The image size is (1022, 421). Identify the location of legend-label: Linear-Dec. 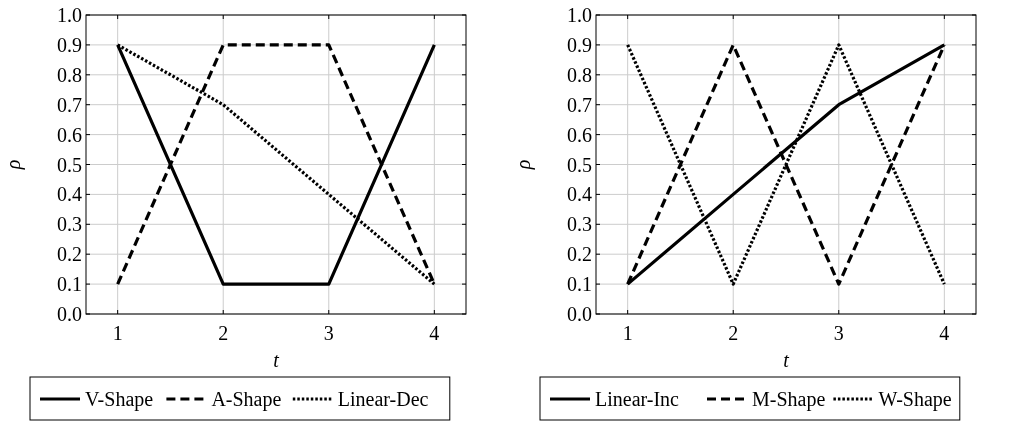
(383, 399).